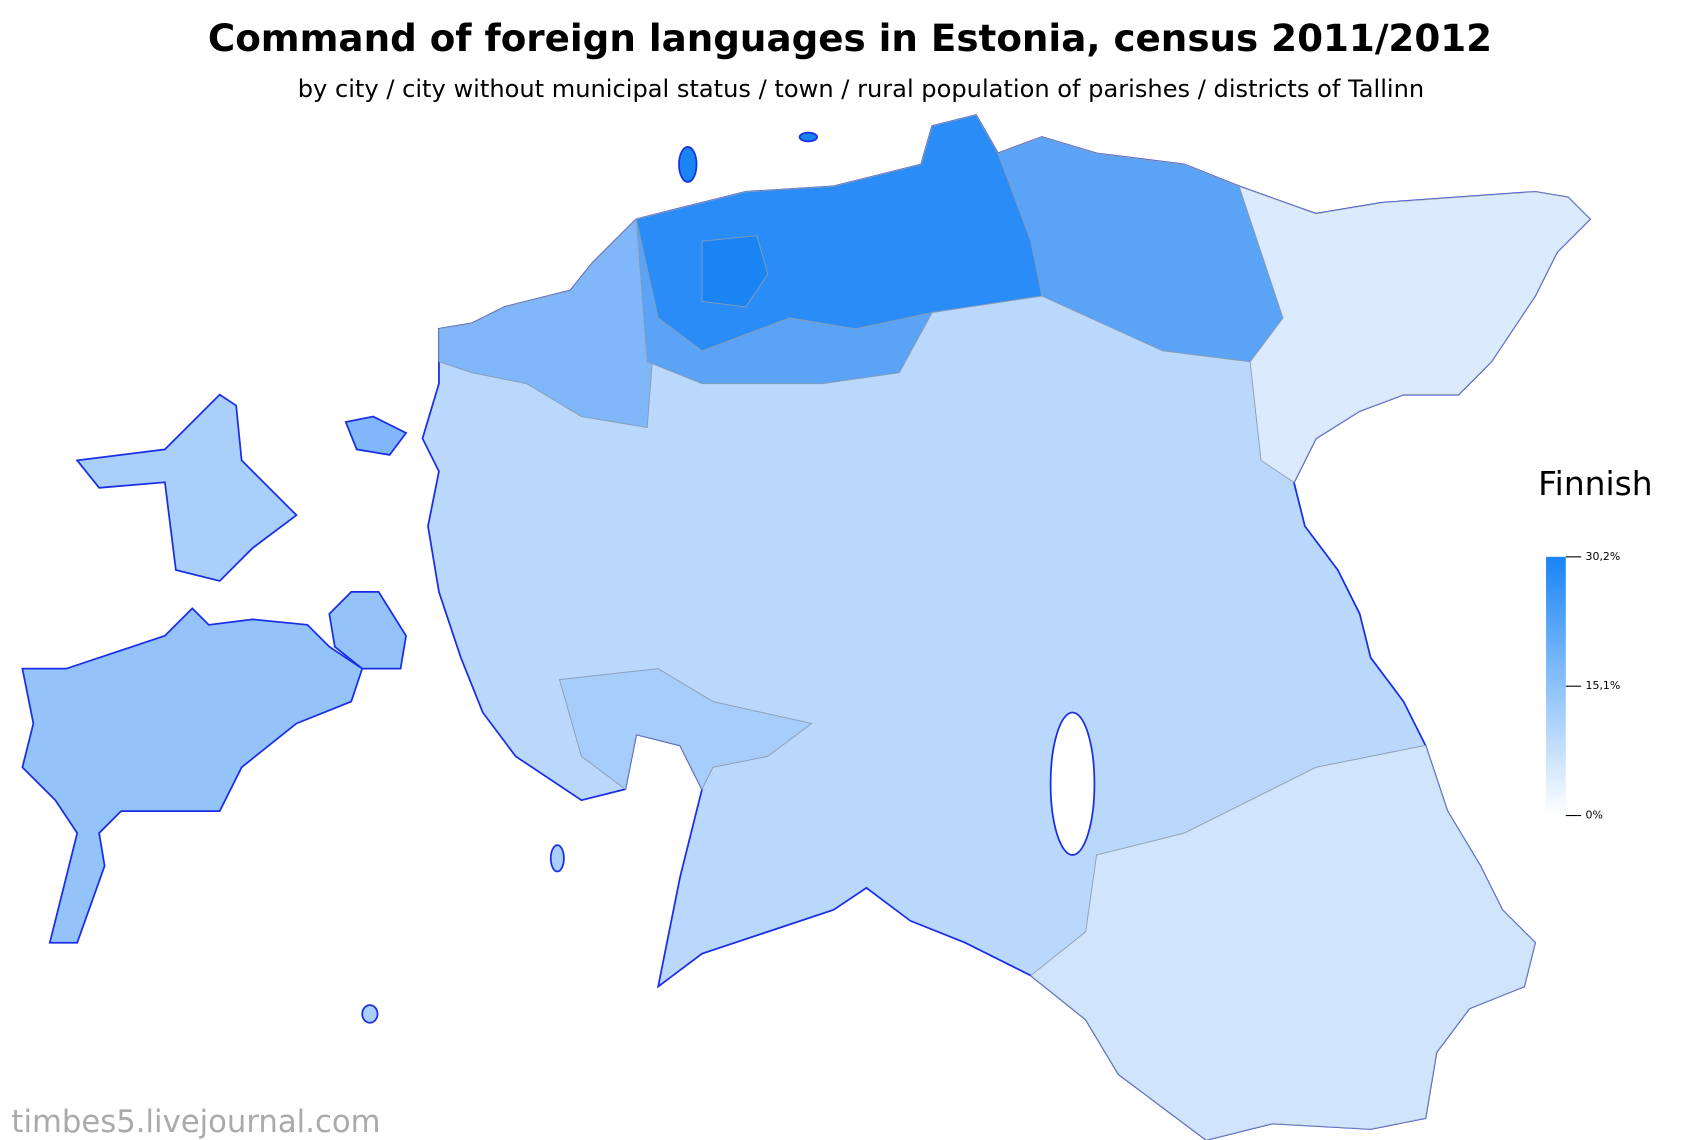 This screenshot has height=1140, width=1700. I want to click on legend-tick-label: 30,2%, so click(1603, 556).